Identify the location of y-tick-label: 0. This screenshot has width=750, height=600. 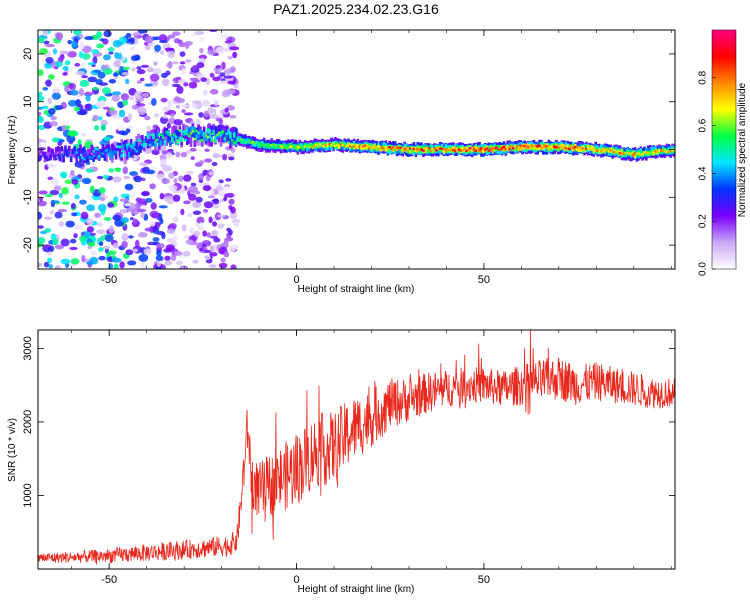
(28, 149).